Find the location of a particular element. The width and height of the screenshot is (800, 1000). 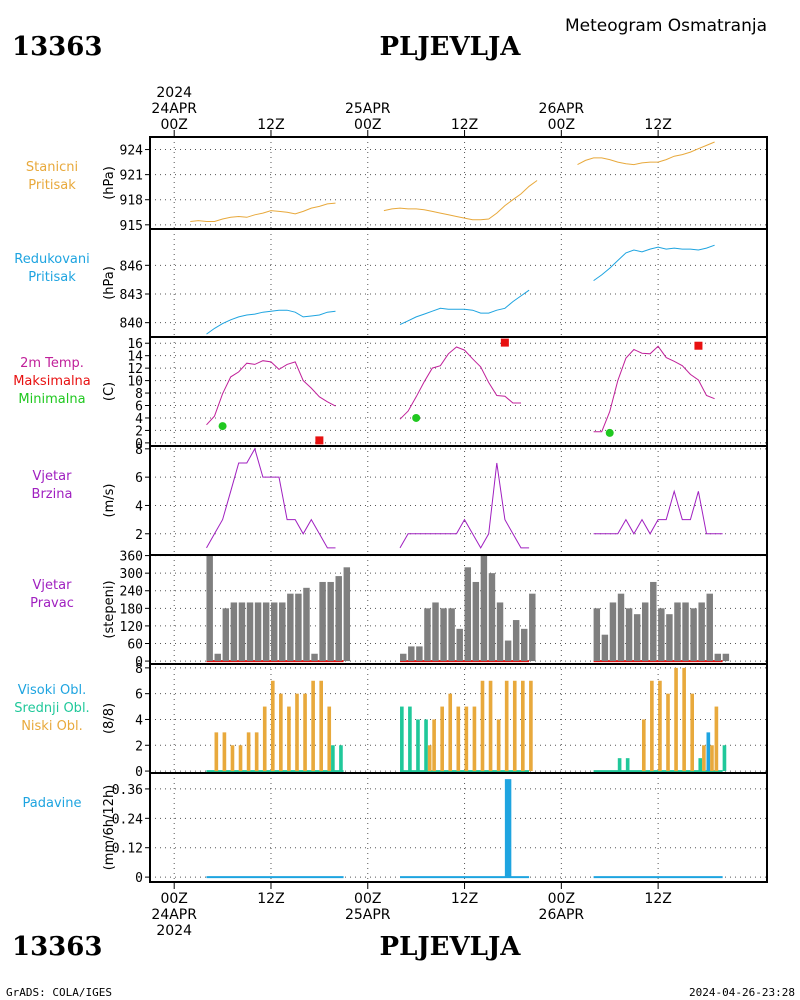

y-tick-label: 846 is located at coordinates (131, 266).